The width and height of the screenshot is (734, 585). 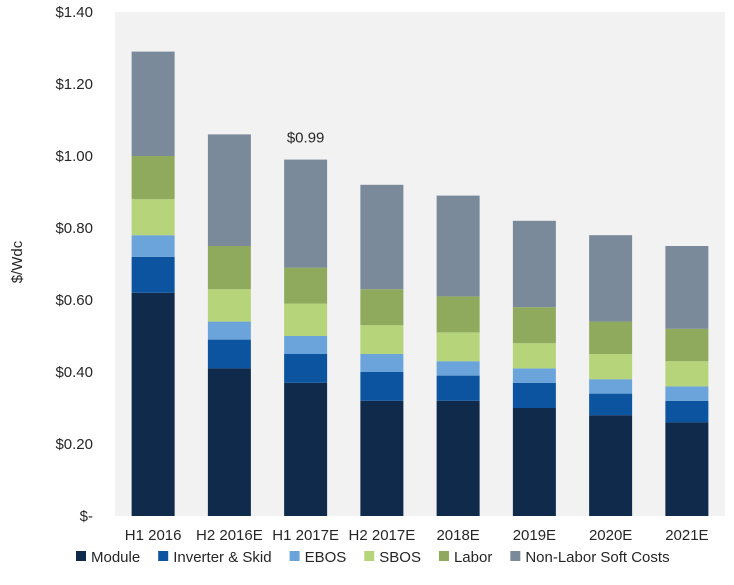 I want to click on x-tick-label-2: H1 2017E, so click(x=305, y=535).